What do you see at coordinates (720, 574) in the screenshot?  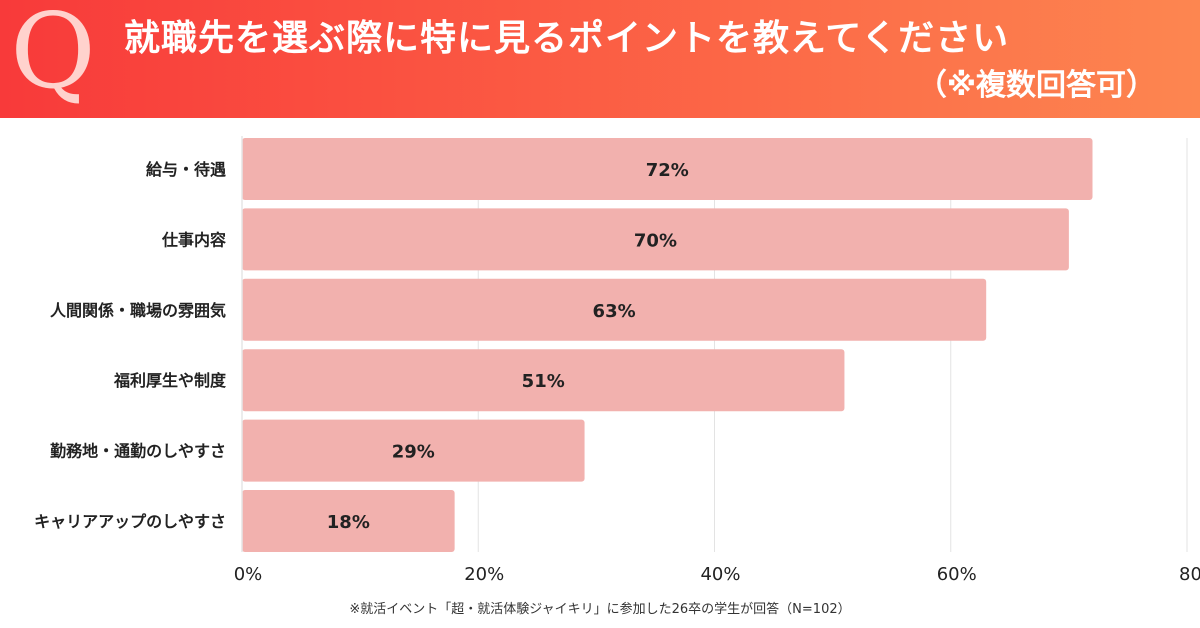 I see `x-tick-label: 40%` at bounding box center [720, 574].